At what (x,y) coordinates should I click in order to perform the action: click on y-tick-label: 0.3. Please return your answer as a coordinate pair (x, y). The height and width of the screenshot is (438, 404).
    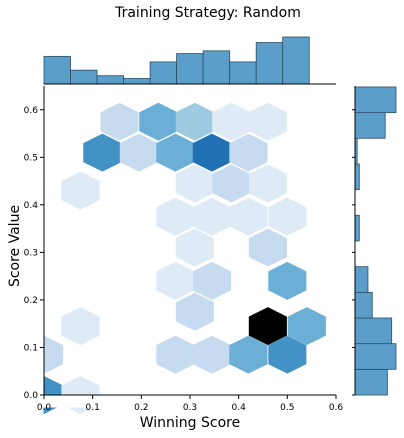
    Looking at the image, I should click on (31, 253).